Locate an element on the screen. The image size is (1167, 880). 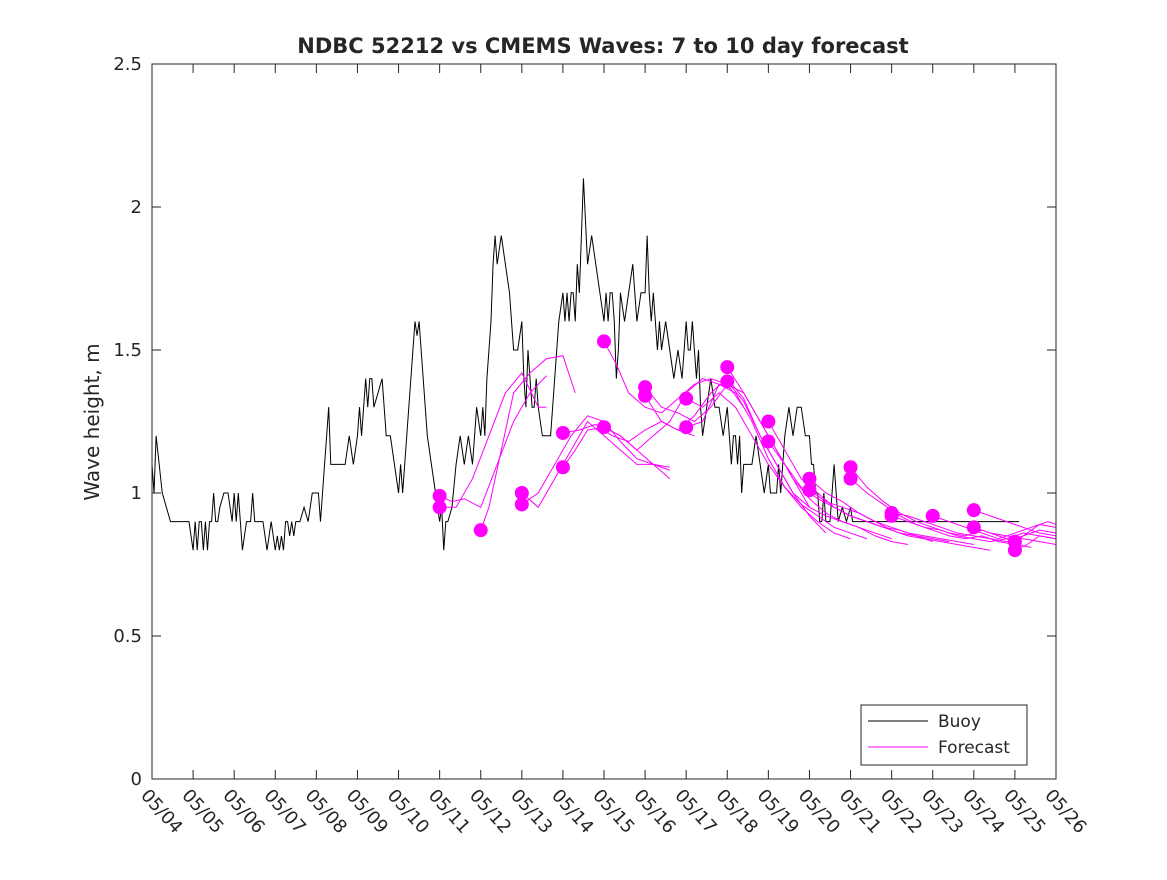
x-tick-label: 05/11 is located at coordinates (449, 811).